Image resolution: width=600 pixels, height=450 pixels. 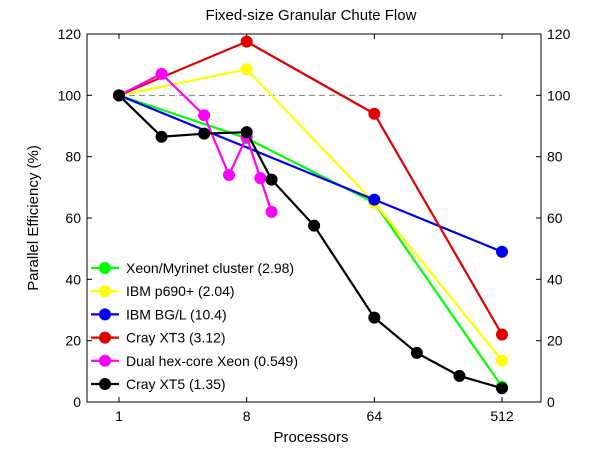 I want to click on legend-item: IBM BG/L (10.4), so click(x=159, y=314).